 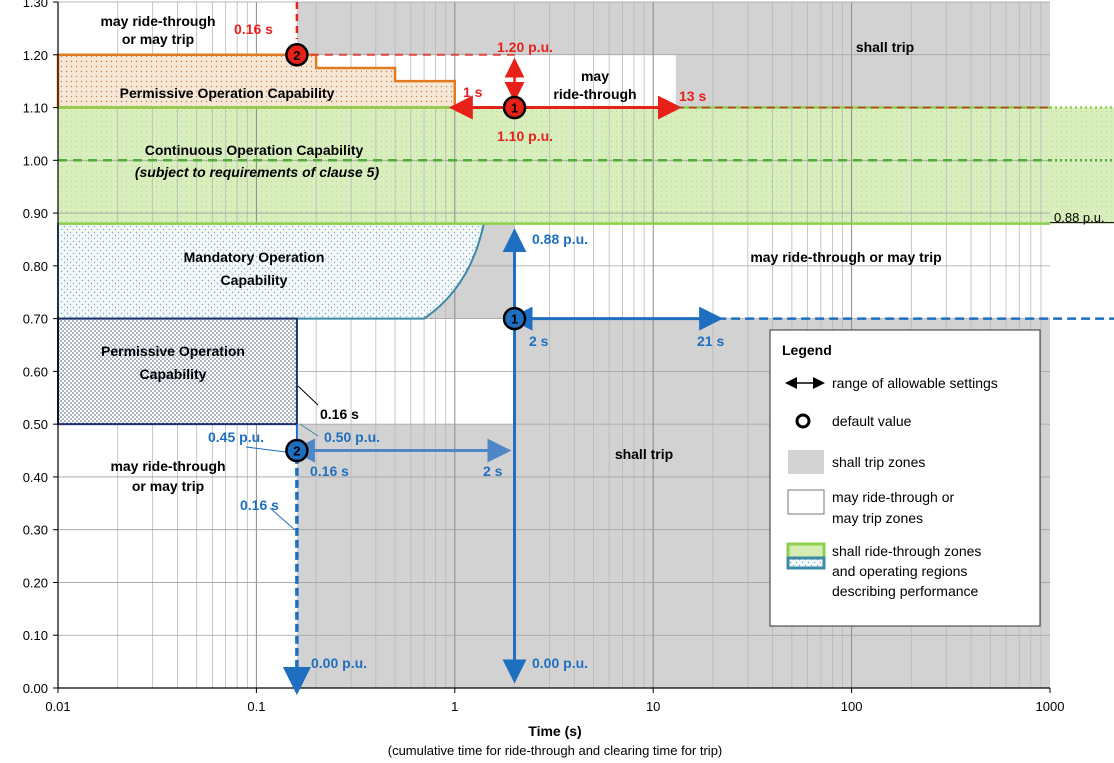 I want to click on region-label-permissive-upper: Permissive Operation Capability, so click(x=227, y=93).